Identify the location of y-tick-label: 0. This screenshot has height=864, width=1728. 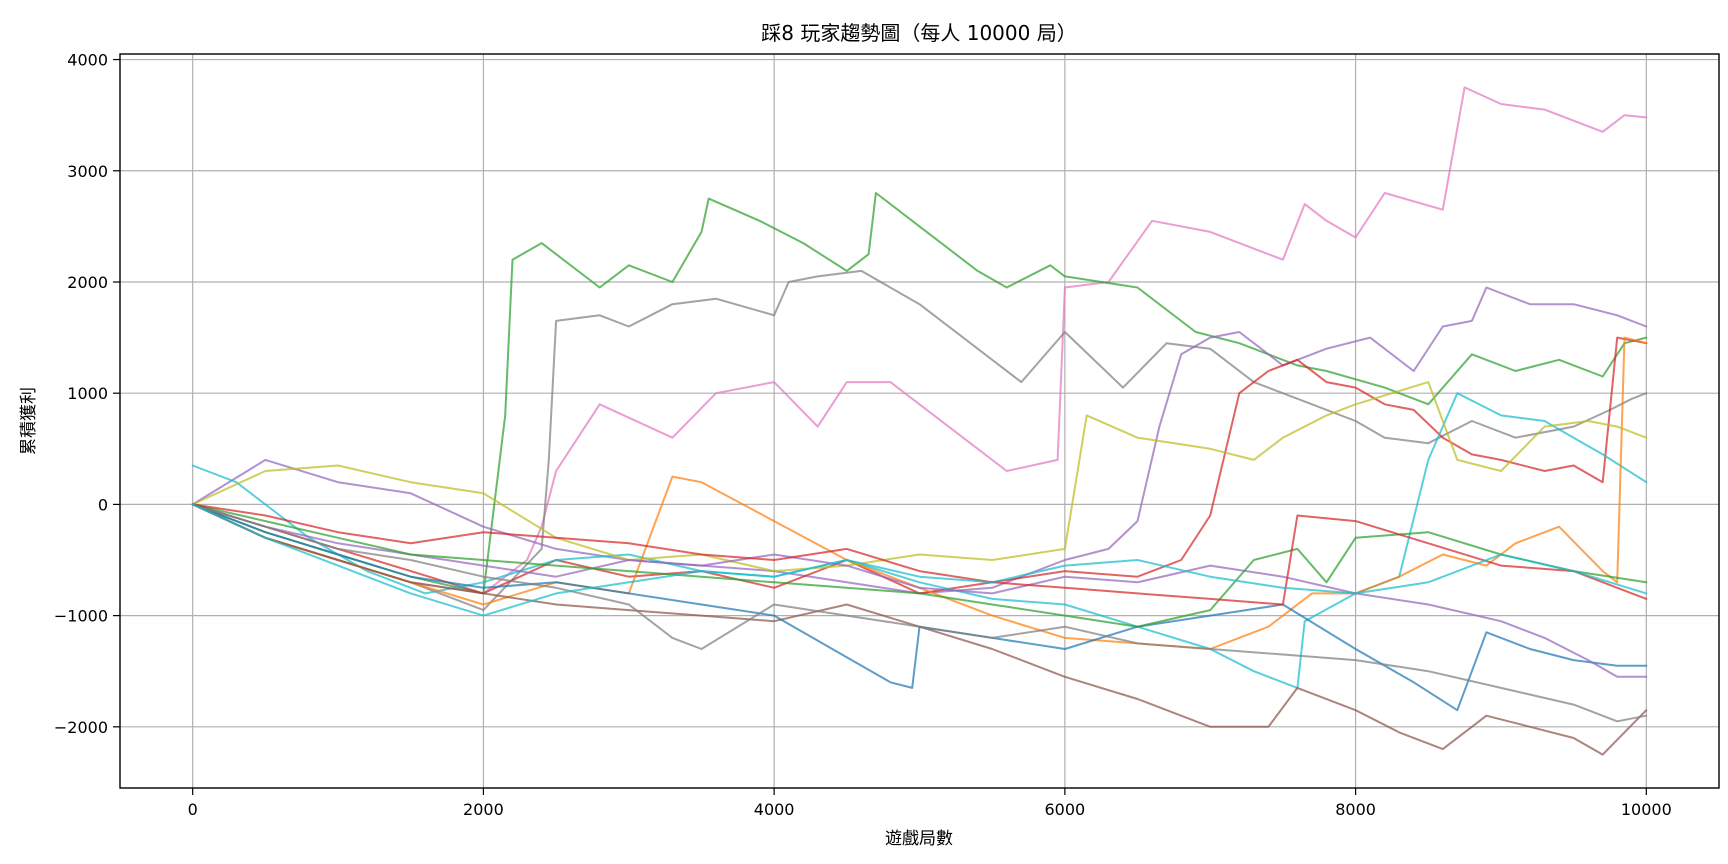
(103, 504).